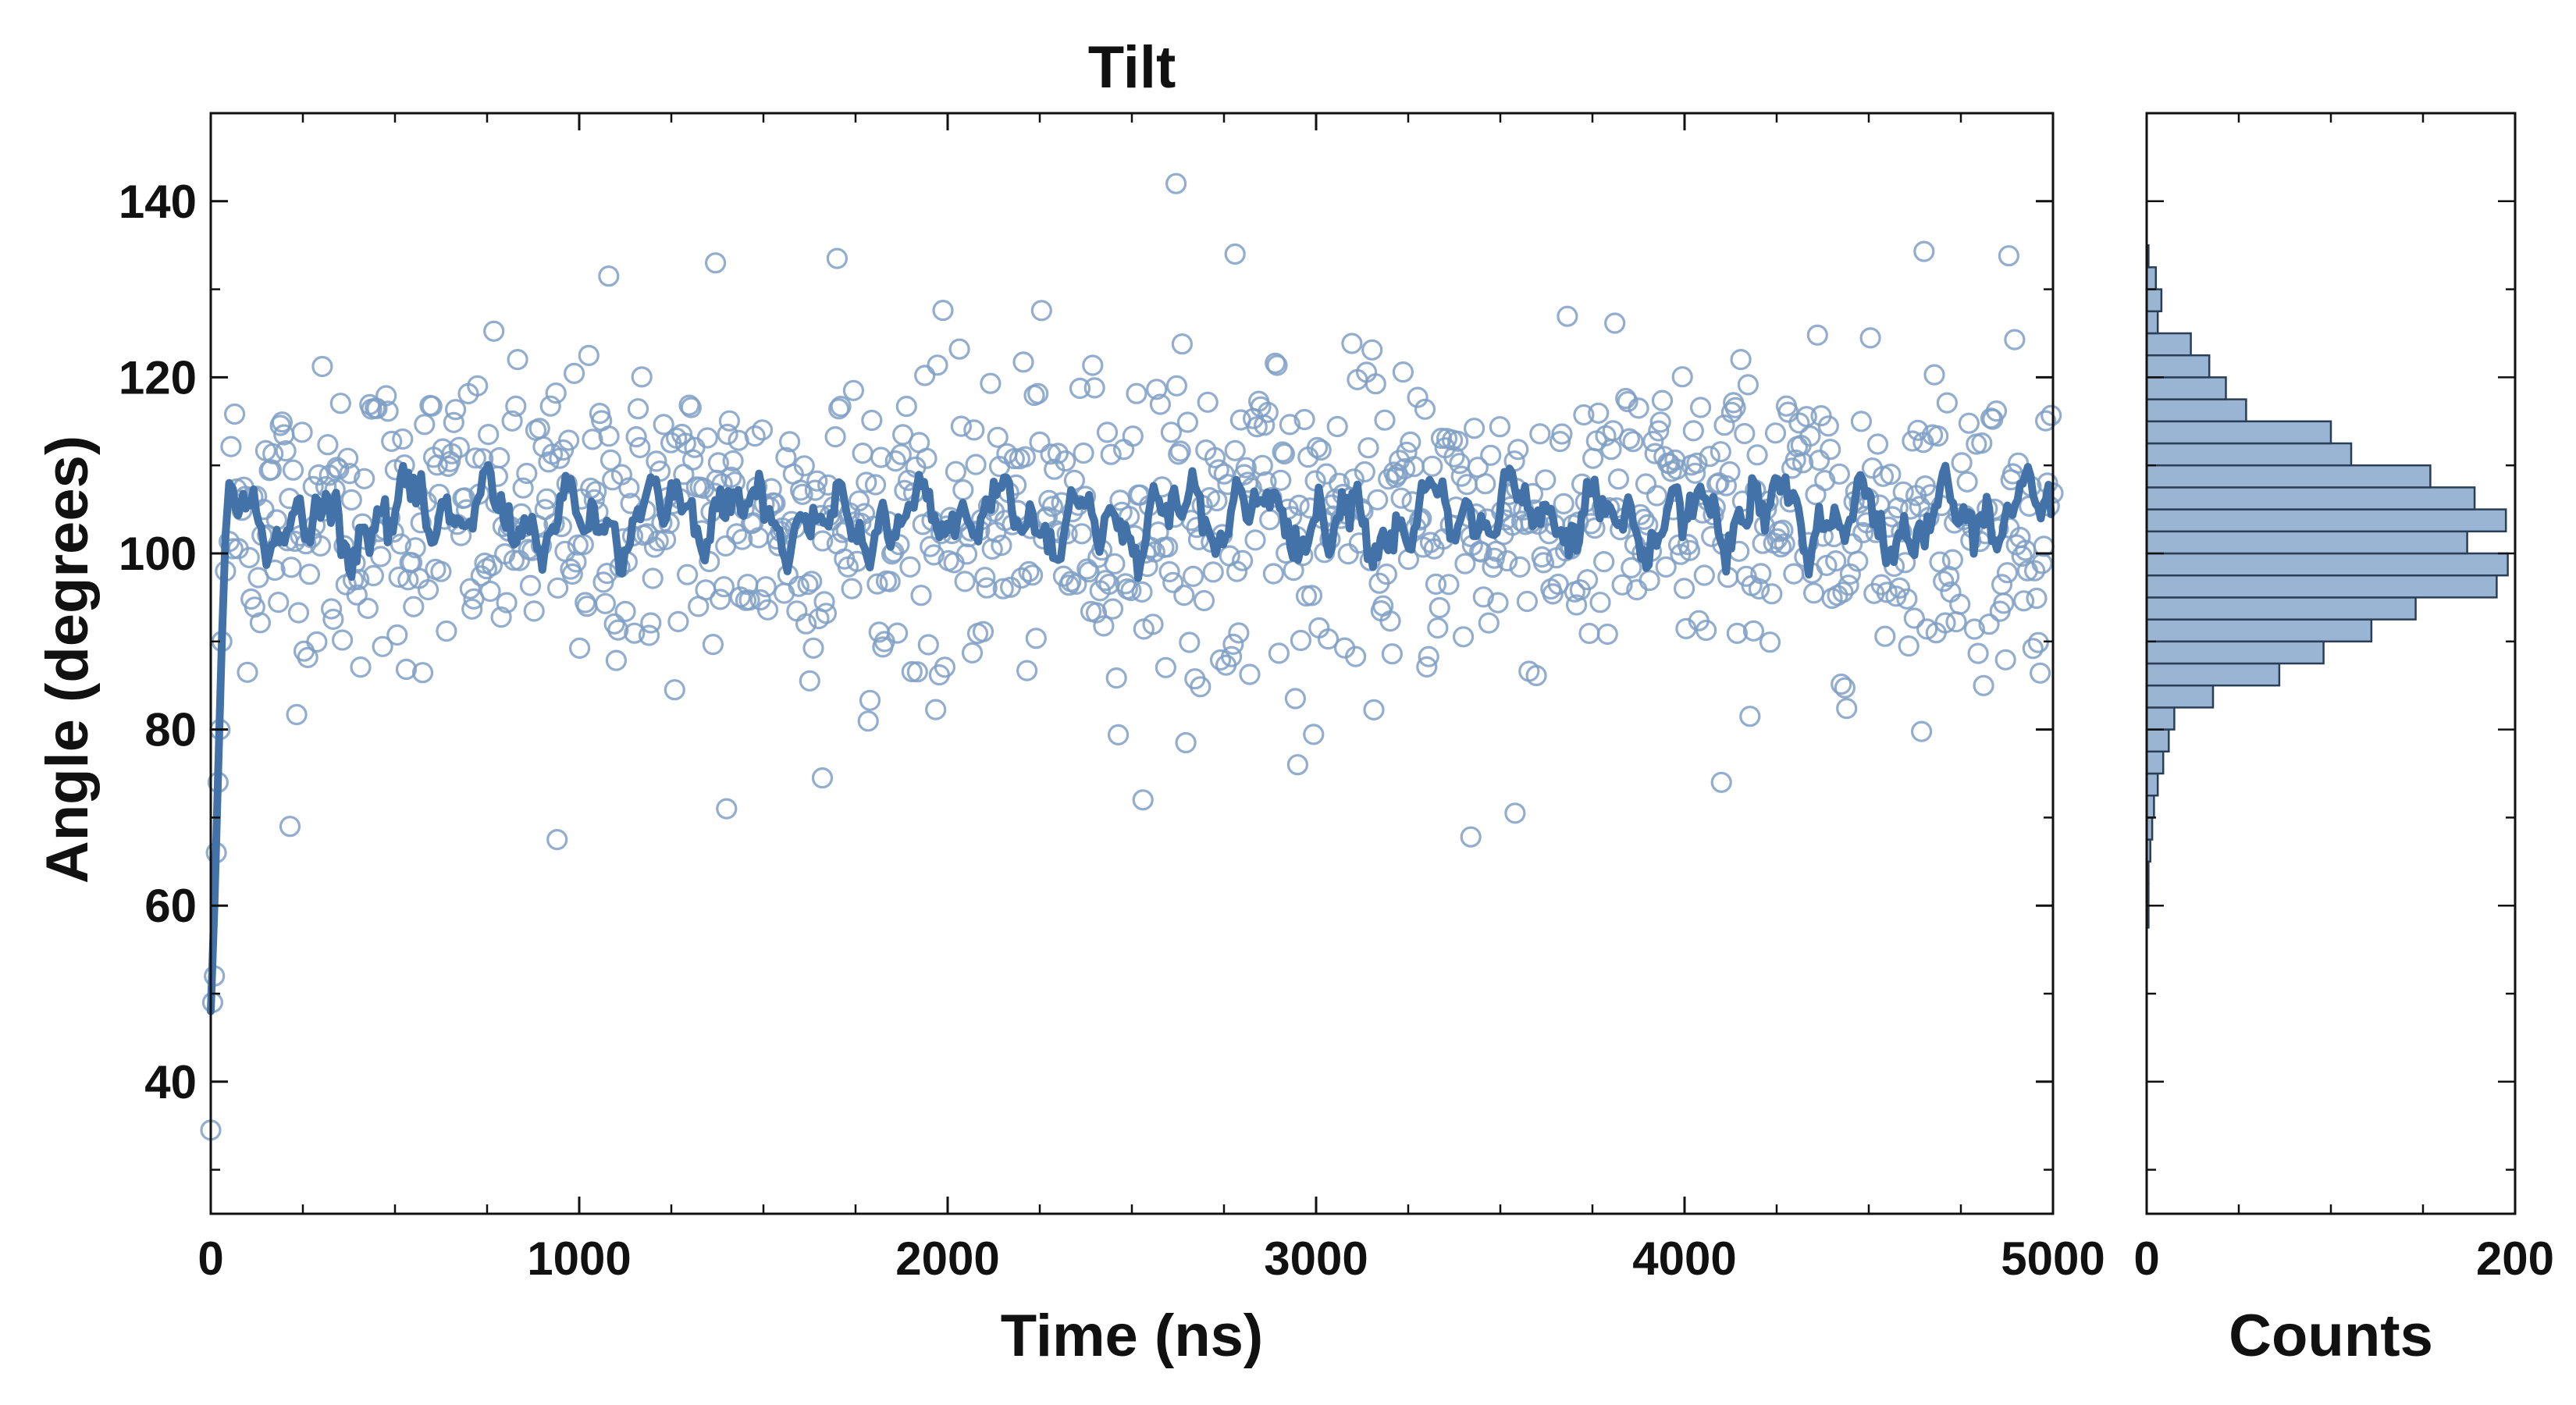 The height and width of the screenshot is (1405, 2576). I want to click on hist-x-tick-label: 0, so click(2146, 1258).